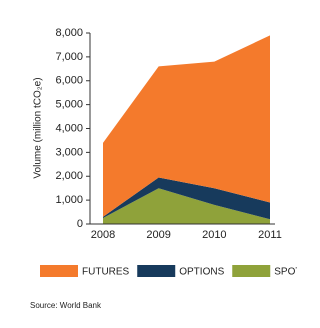 This screenshot has width=320, height=328. Describe the element at coordinates (158, 235) in the screenshot. I see `x-tick-label: 2009` at that location.